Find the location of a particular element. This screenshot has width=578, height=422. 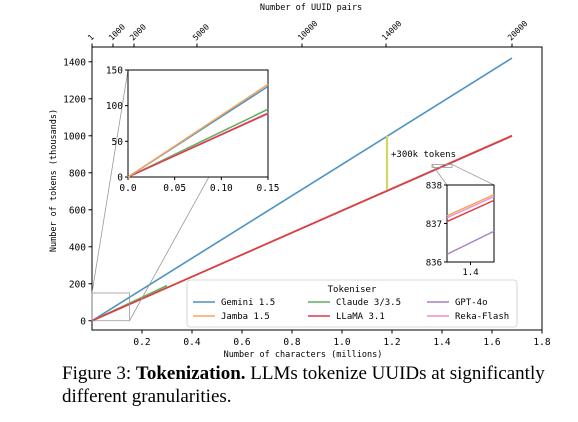

inset-origin-y-tick-label: 50 is located at coordinates (118, 142).